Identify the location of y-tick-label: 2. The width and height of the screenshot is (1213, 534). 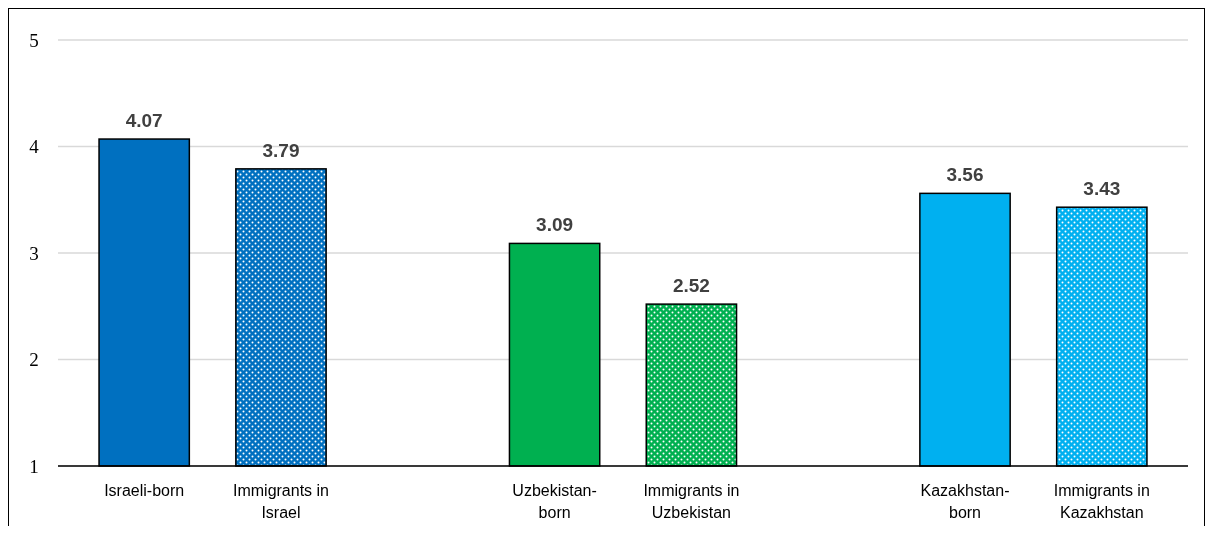
(34, 360).